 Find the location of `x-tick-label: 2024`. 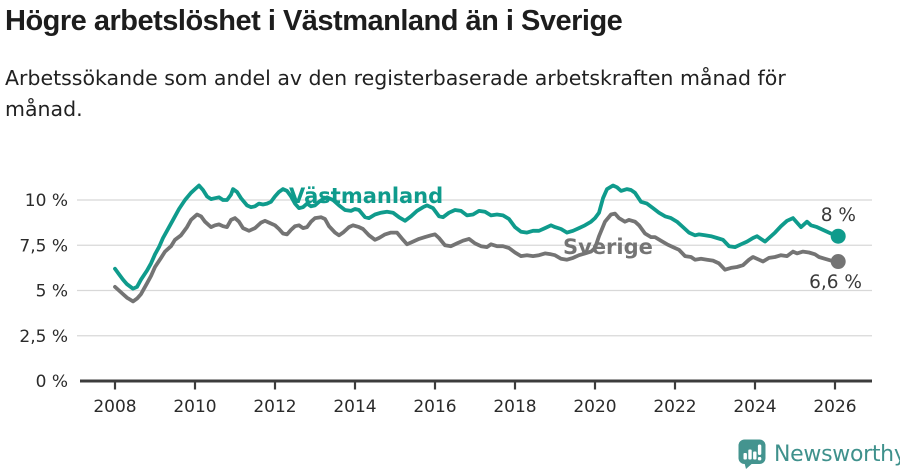

x-tick-label: 2024 is located at coordinates (754, 407).